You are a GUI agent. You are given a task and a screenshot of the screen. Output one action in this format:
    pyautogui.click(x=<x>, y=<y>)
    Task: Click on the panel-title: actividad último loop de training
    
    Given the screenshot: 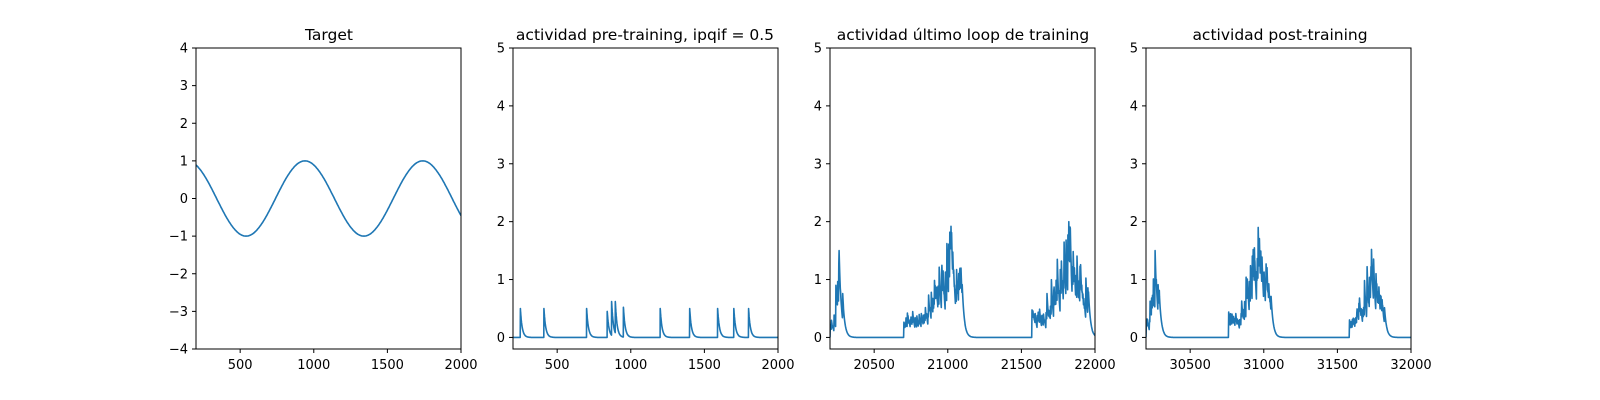 What is the action you would take?
    pyautogui.click(x=963, y=35)
    